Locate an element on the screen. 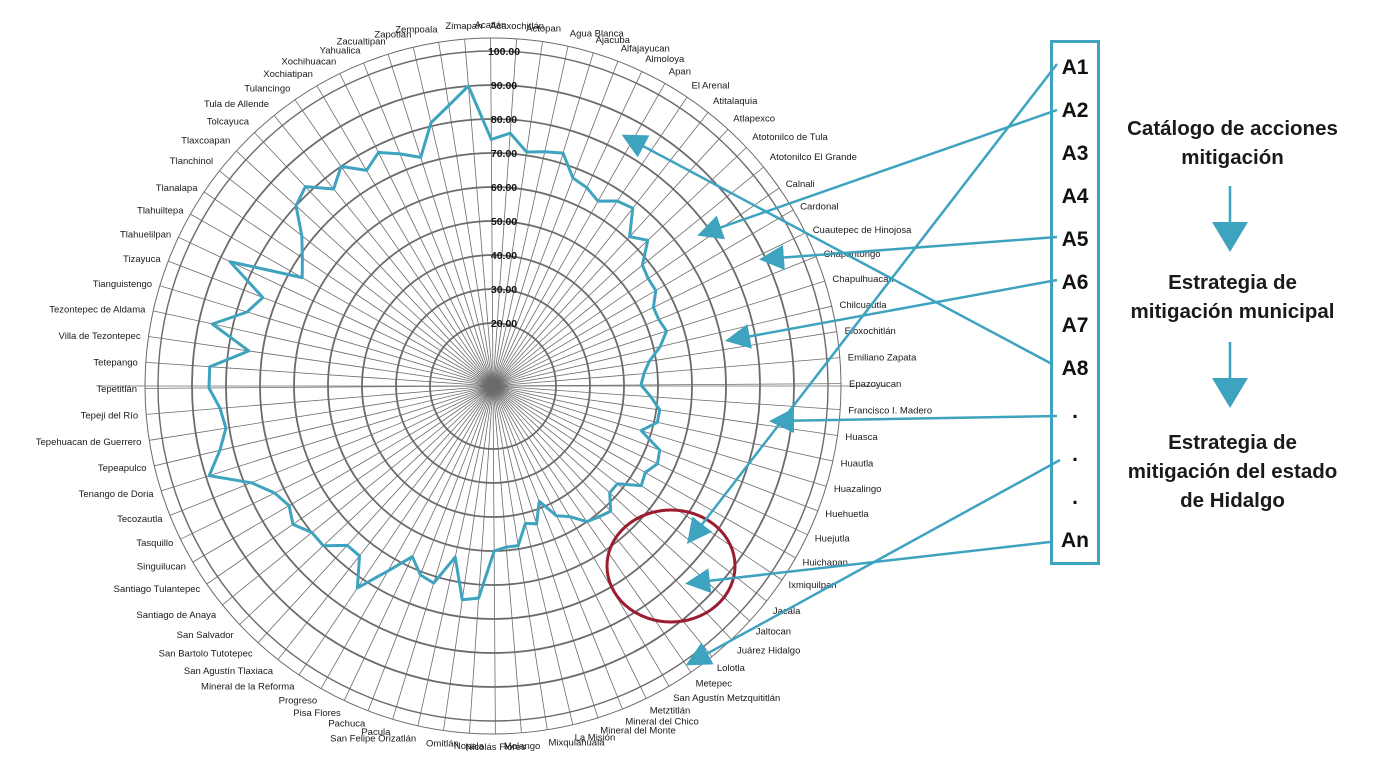 The height and width of the screenshot is (765, 1377). municipality-label: Eloxochitlán is located at coordinates (870, 331).